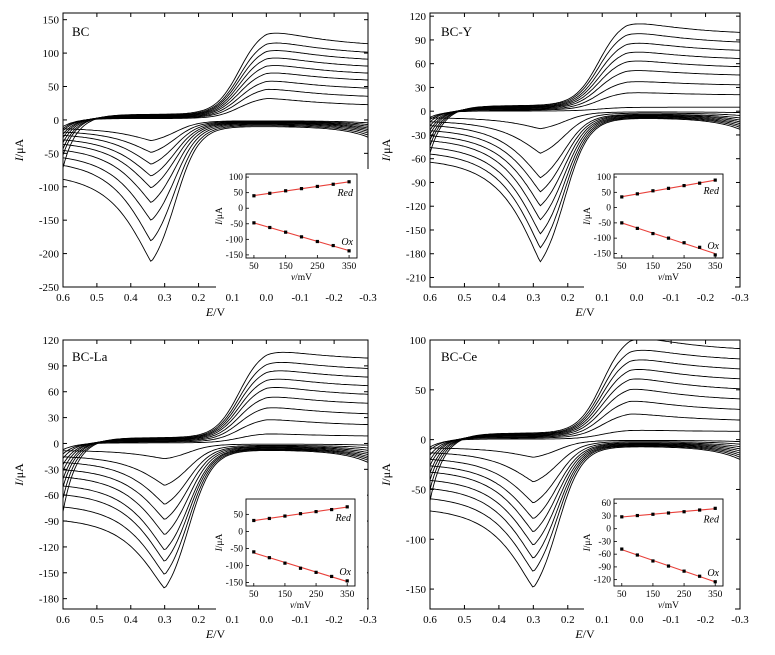  Describe the element at coordinates (668, 606) in the screenshot. I see `inset-x-axis-title: v/mV` at that location.